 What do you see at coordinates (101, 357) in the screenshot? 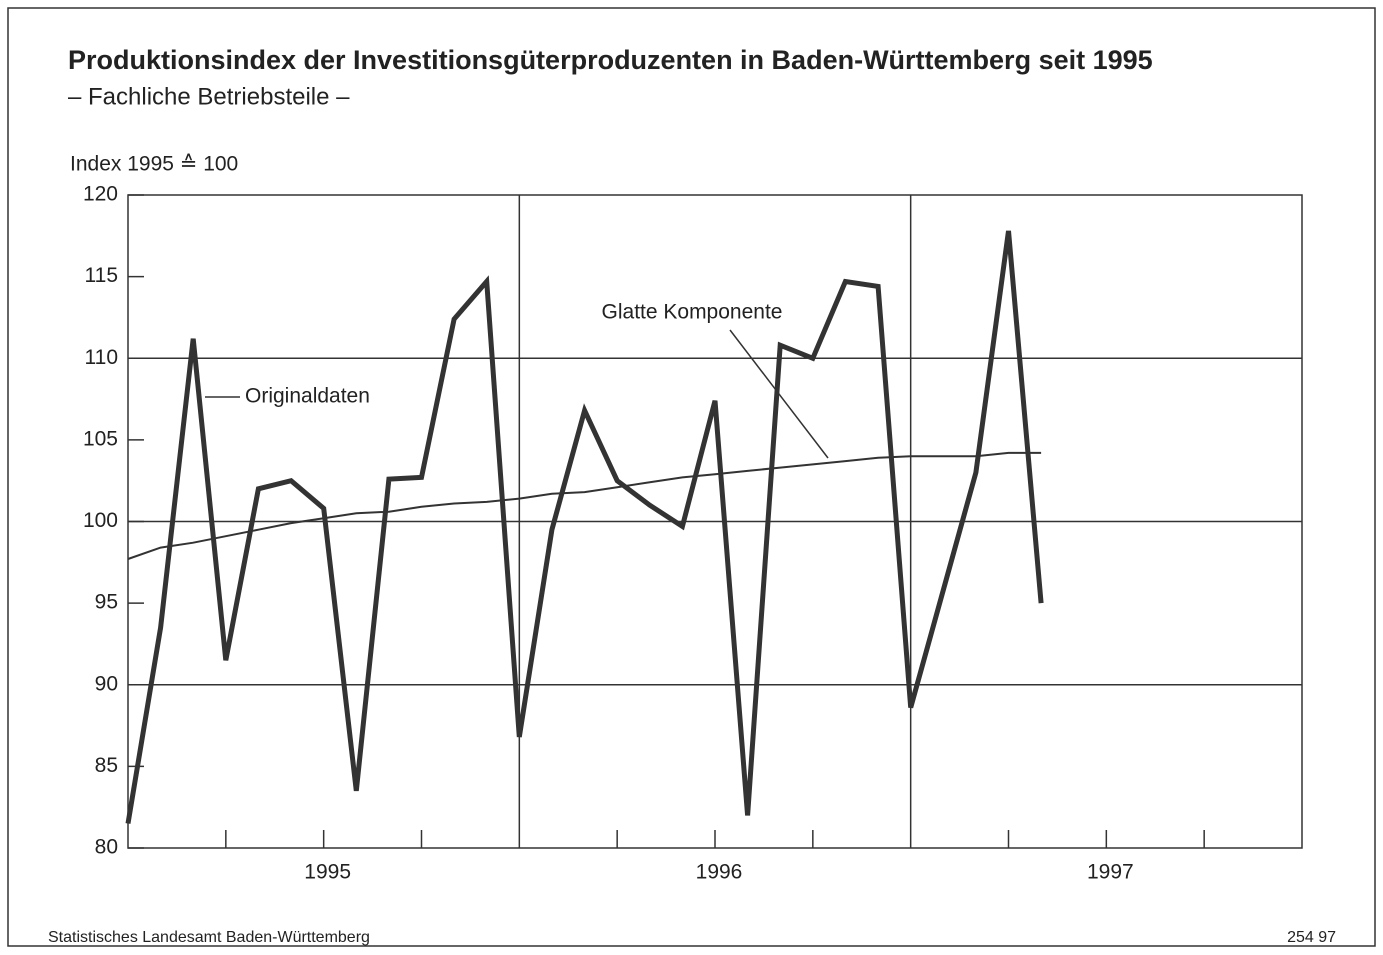
I see `y-tick-label: 110` at bounding box center [101, 357].